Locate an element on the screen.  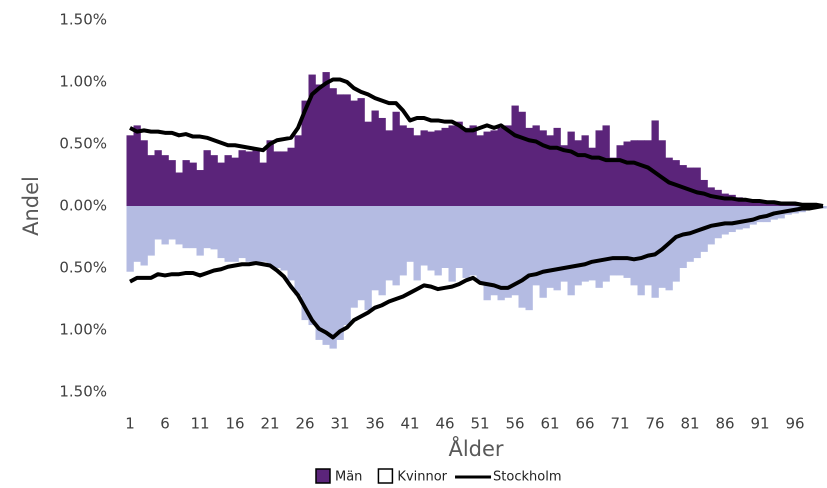
y-axis-title: Andel is located at coordinates (31, 206).